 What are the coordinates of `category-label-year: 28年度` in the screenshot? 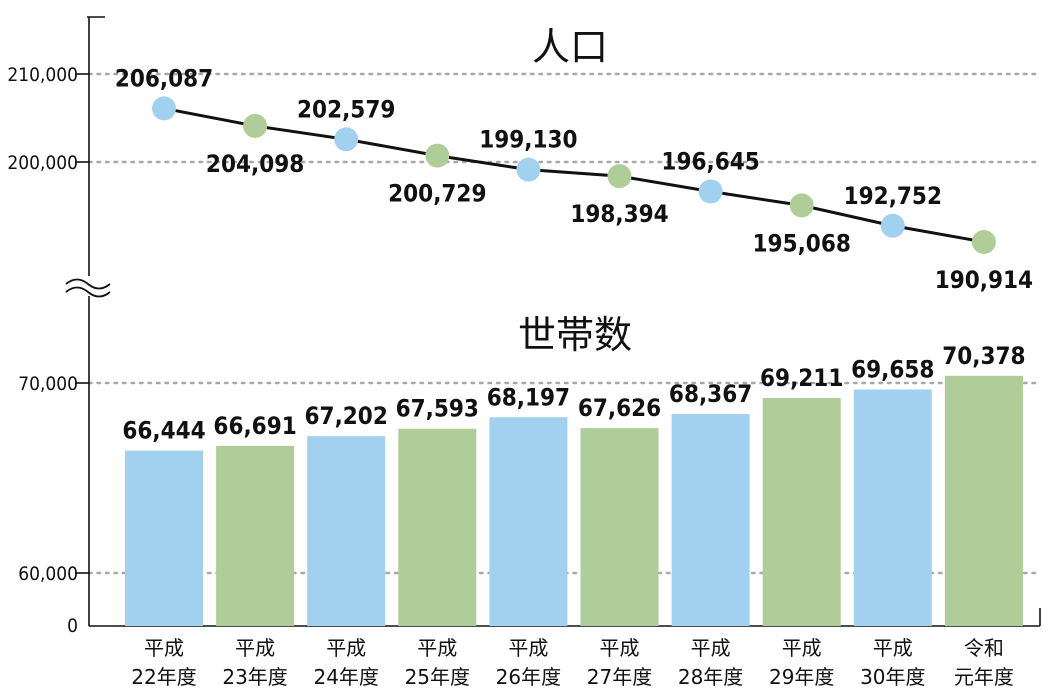 It's located at (710, 677).